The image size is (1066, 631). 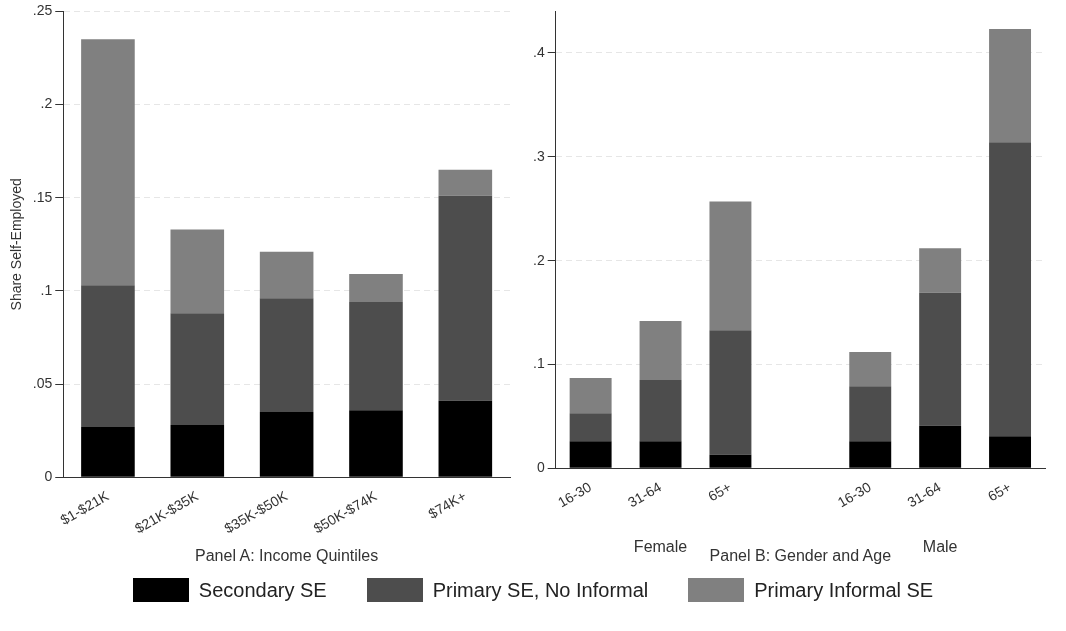 What do you see at coordinates (42, 10) in the screenshot?
I see `y-tick-label: .25` at bounding box center [42, 10].